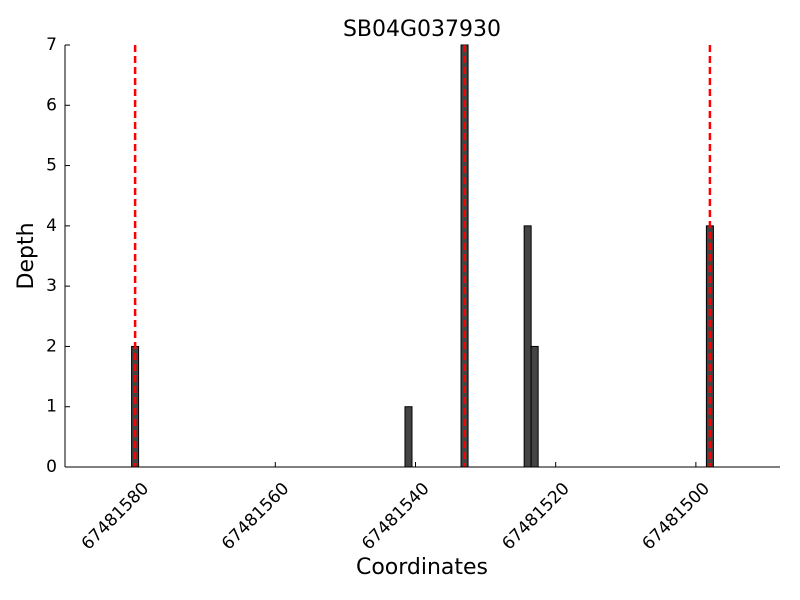 This screenshot has height=600, width=800. What do you see at coordinates (51, 346) in the screenshot?
I see `y-tick-label: 2` at bounding box center [51, 346].